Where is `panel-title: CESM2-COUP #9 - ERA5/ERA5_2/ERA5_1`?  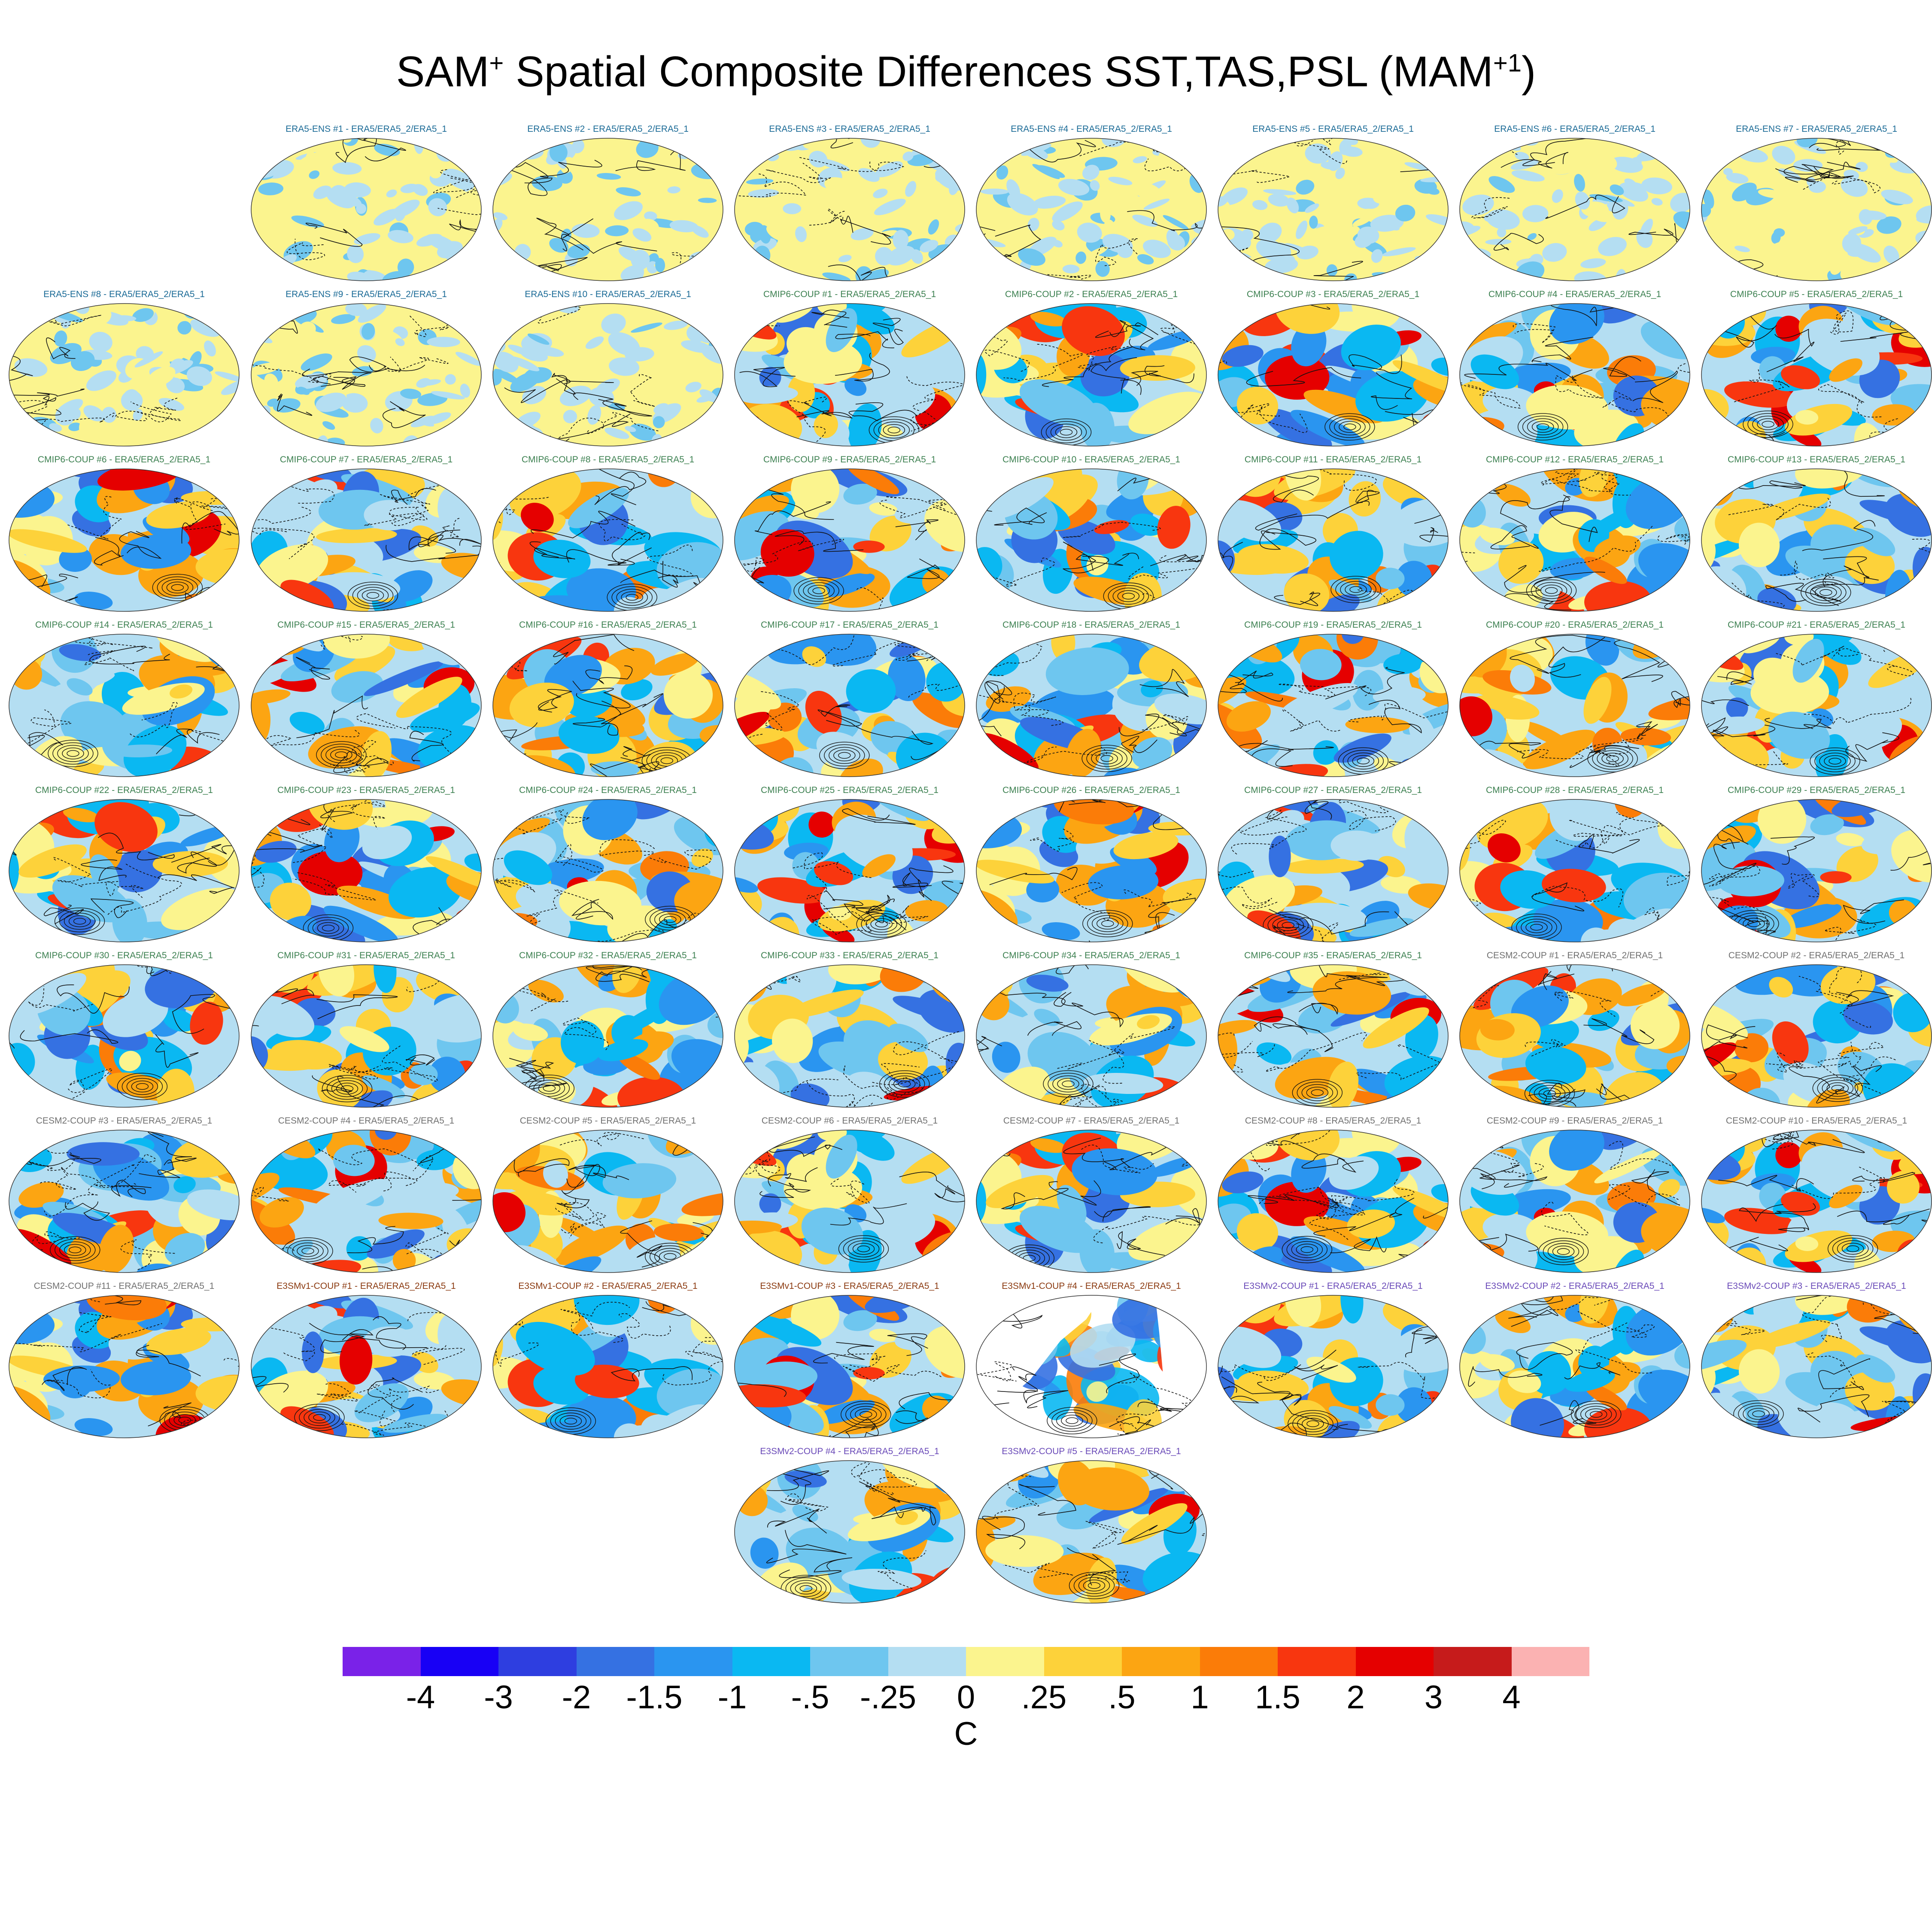 panel-title: CESM2-COUP #9 - ERA5/ERA5_2/ERA5_1 is located at coordinates (1575, 1121).